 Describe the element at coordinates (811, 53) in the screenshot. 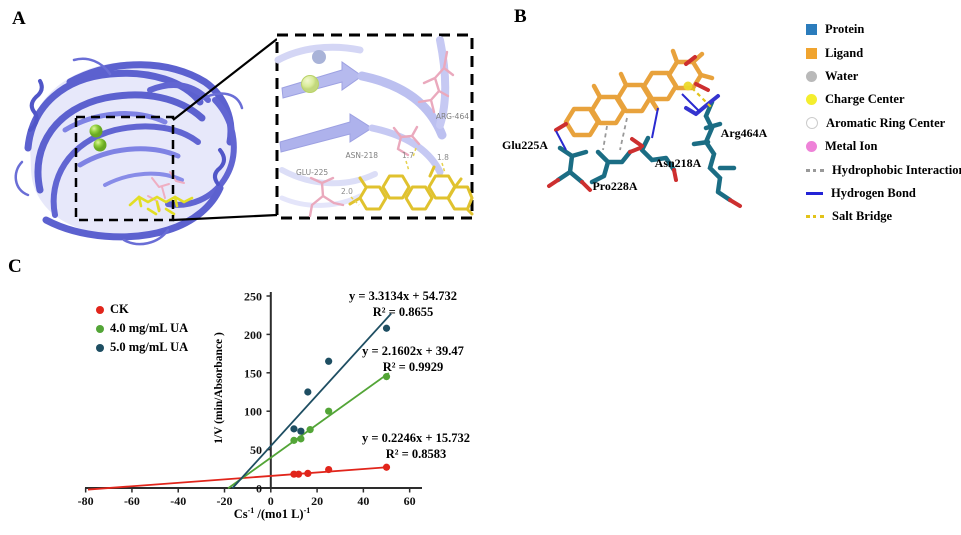

I see `ligand-marker` at that location.